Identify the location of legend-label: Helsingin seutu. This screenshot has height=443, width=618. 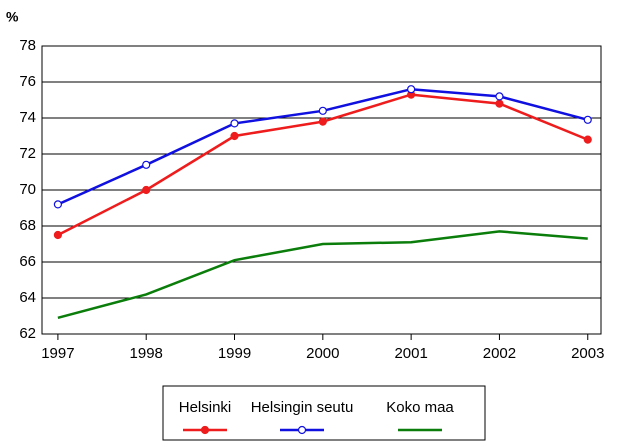
(302, 407).